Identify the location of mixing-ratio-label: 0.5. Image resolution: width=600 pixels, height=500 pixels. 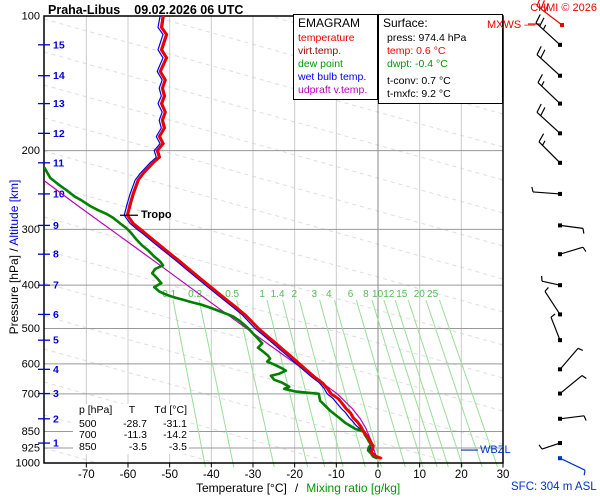
(232, 294).